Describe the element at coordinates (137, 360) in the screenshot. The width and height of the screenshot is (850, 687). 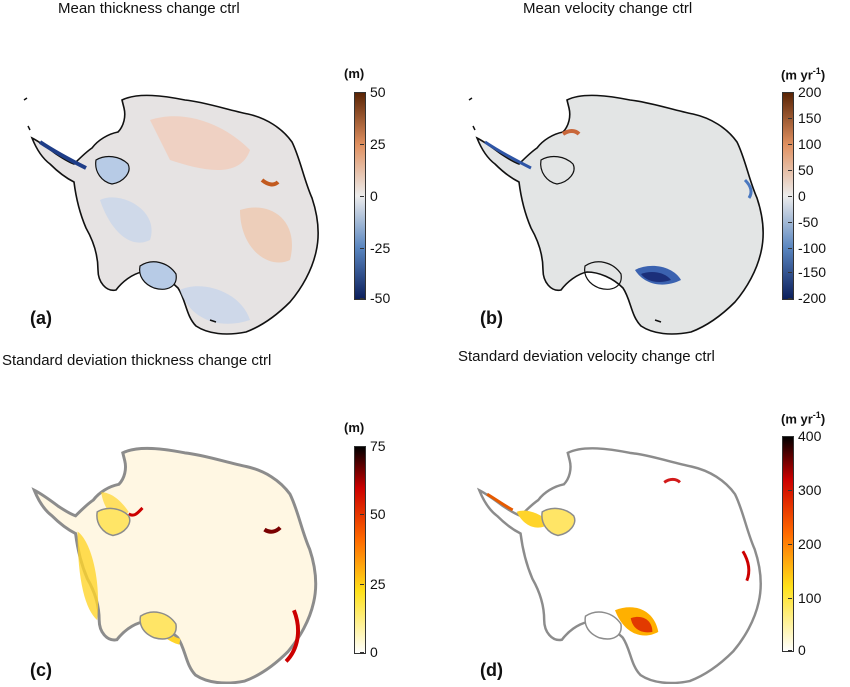
I see `panel-title: Standard deviation thickness change ctrl` at that location.